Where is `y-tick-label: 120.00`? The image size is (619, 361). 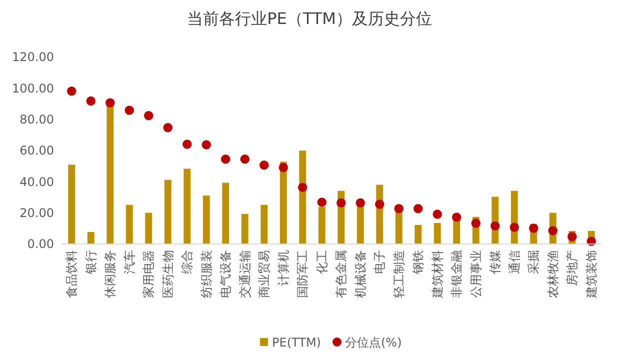
y-tick-label: 120.00 is located at coordinates (33, 57).